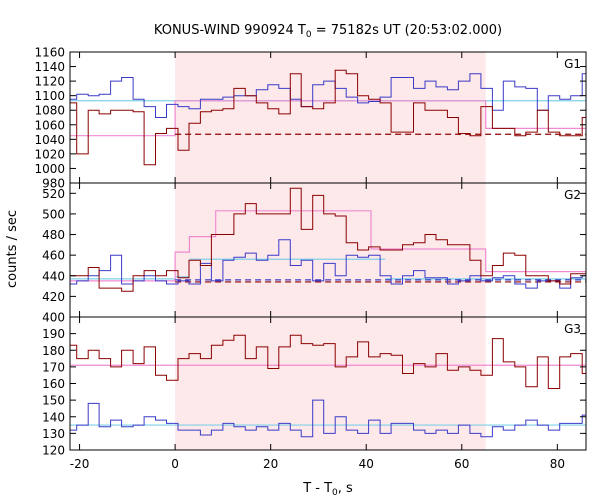 The height and width of the screenshot is (500, 600). Describe the element at coordinates (572, 329) in the screenshot. I see `panel-label: G3` at that location.